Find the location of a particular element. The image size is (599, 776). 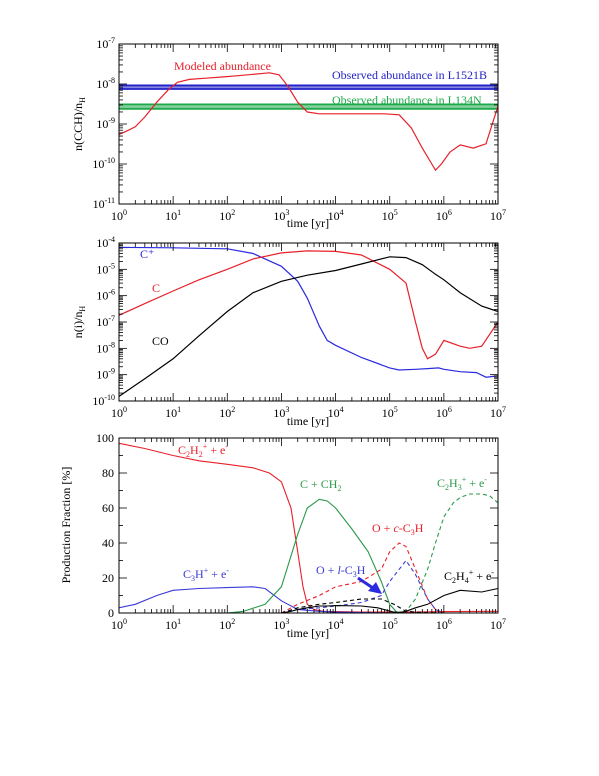

y-tick-label: 100 is located at coordinates (105, 438).